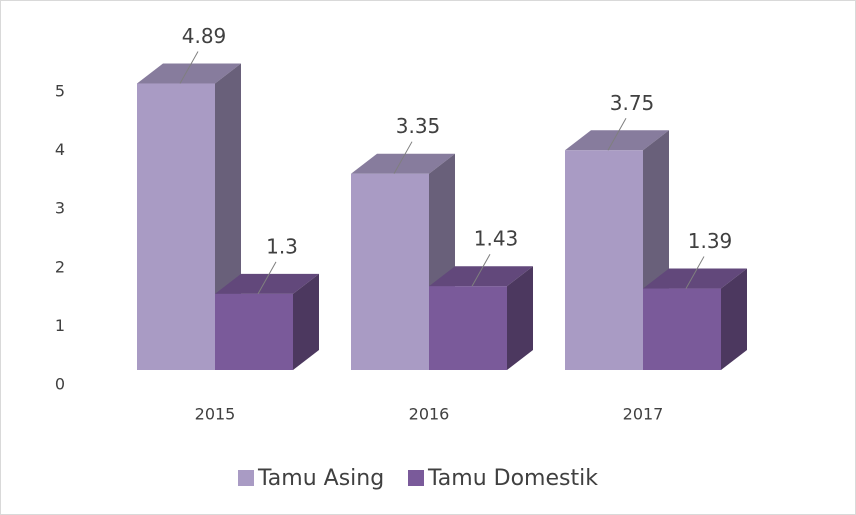  Describe the element at coordinates (60, 149) in the screenshot. I see `y-tick-label: 4` at that location.